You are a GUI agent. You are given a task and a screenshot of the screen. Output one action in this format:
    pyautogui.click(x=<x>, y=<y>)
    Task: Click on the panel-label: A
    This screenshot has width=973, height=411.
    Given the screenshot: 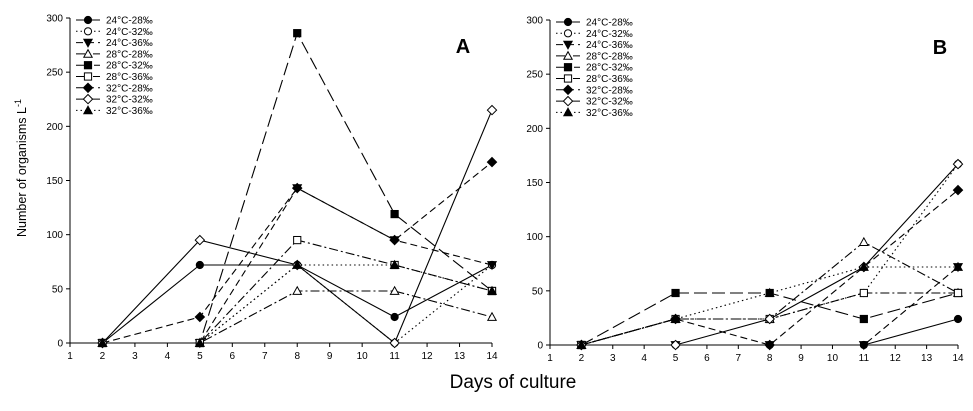 What is the action you would take?
    pyautogui.click(x=463, y=47)
    